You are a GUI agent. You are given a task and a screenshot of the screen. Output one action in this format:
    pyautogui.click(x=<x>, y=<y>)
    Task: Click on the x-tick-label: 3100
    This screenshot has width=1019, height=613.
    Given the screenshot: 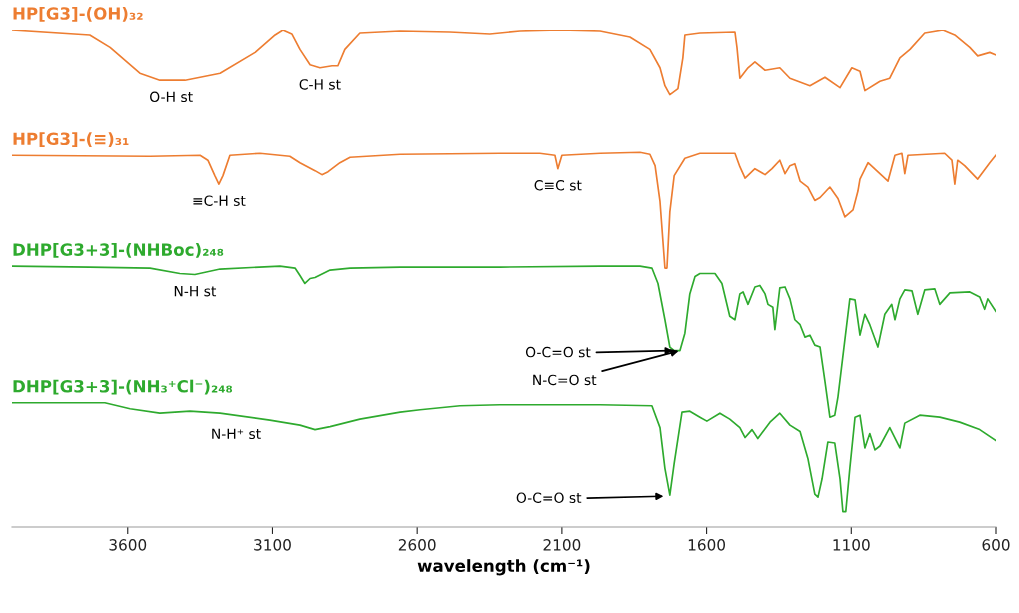 What is the action you would take?
    pyautogui.click(x=272, y=545)
    